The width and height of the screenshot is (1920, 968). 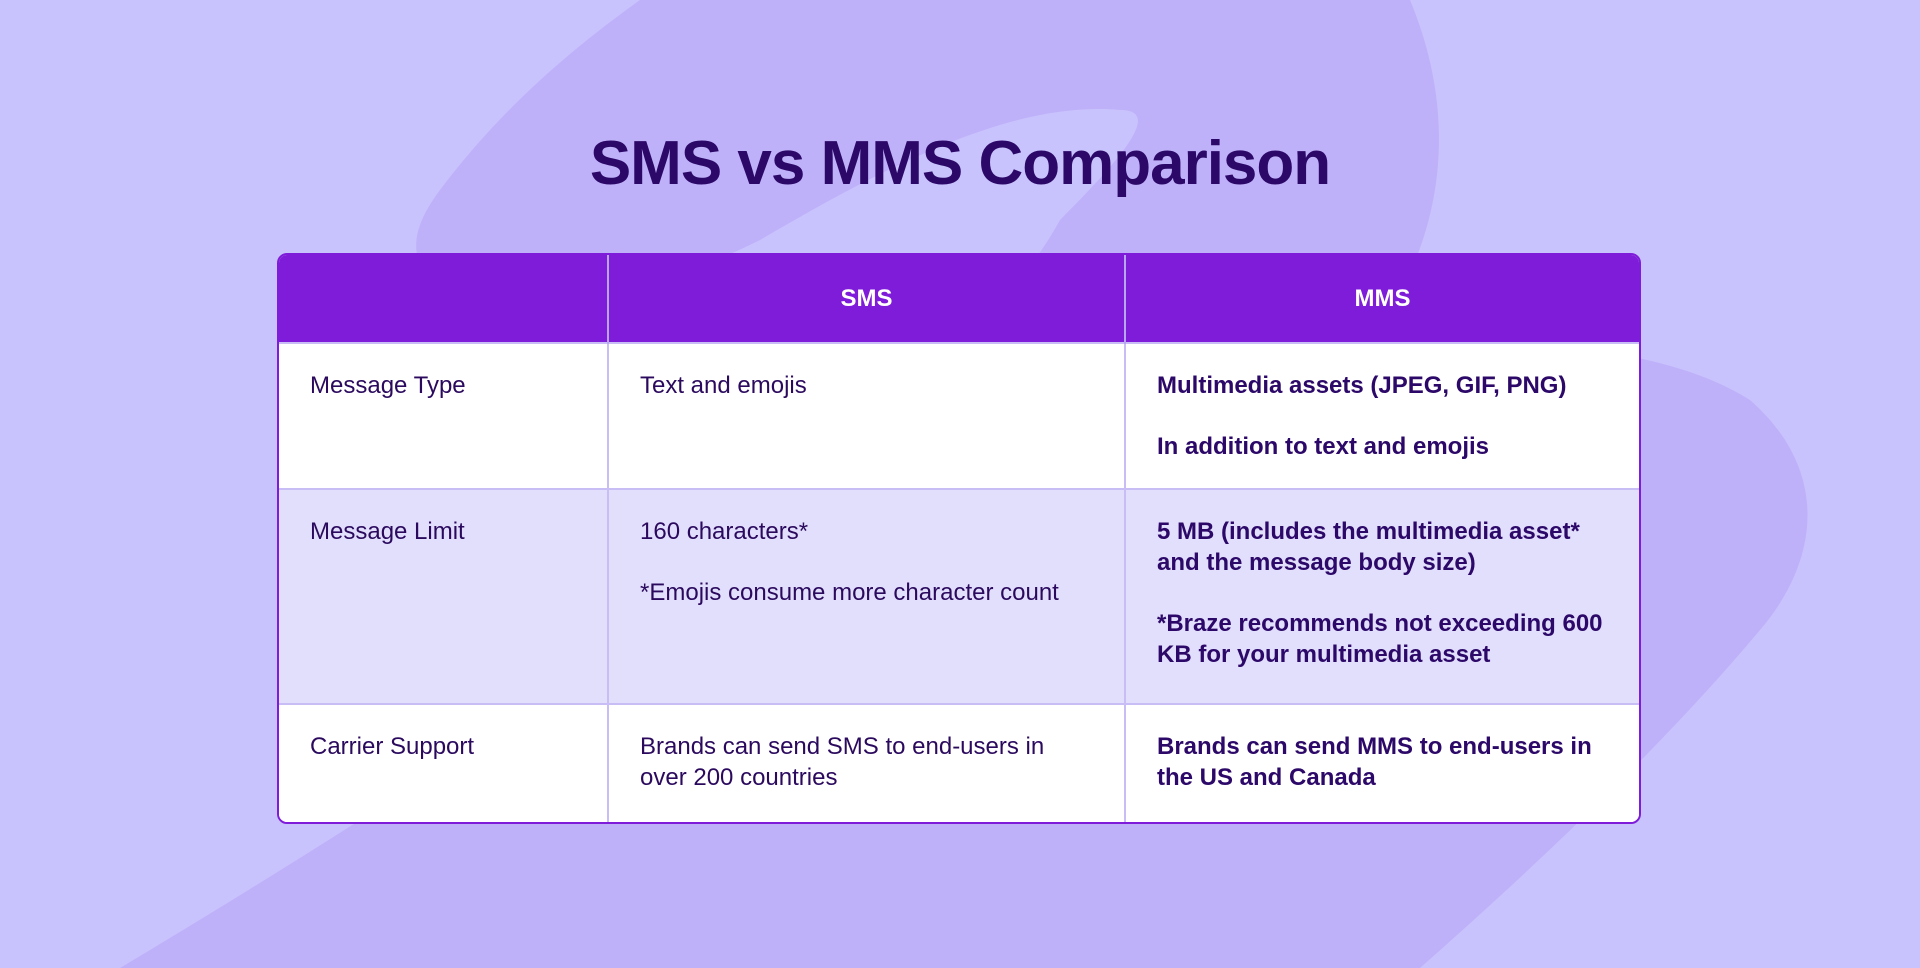 I want to click on cell-text: In addition to text and emojis, so click(x=1323, y=446).